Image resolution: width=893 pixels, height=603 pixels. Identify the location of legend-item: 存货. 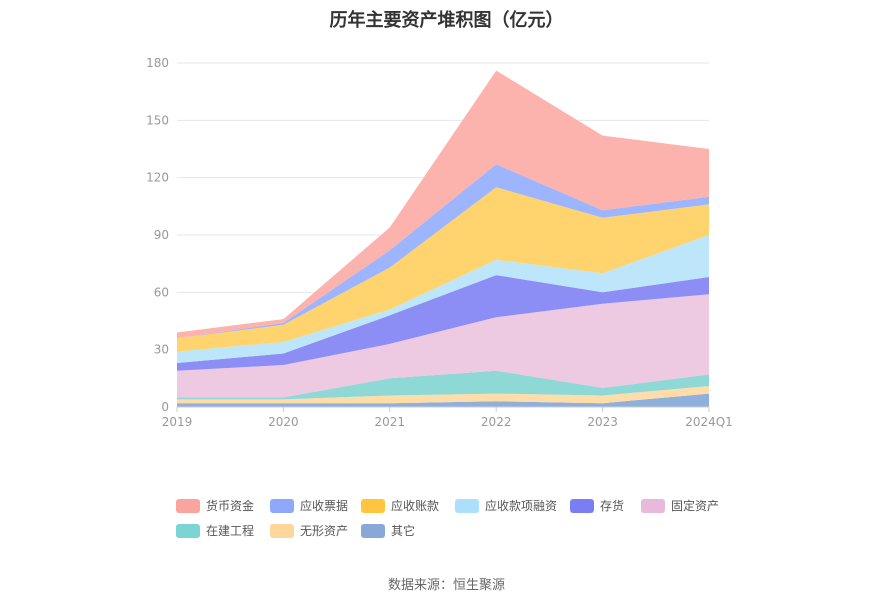
(597, 505).